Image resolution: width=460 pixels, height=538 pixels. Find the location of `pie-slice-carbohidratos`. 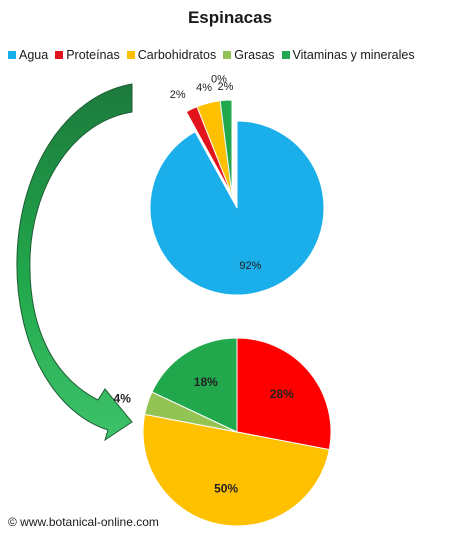

pie-slice-carbohidratos is located at coordinates (236, 470).